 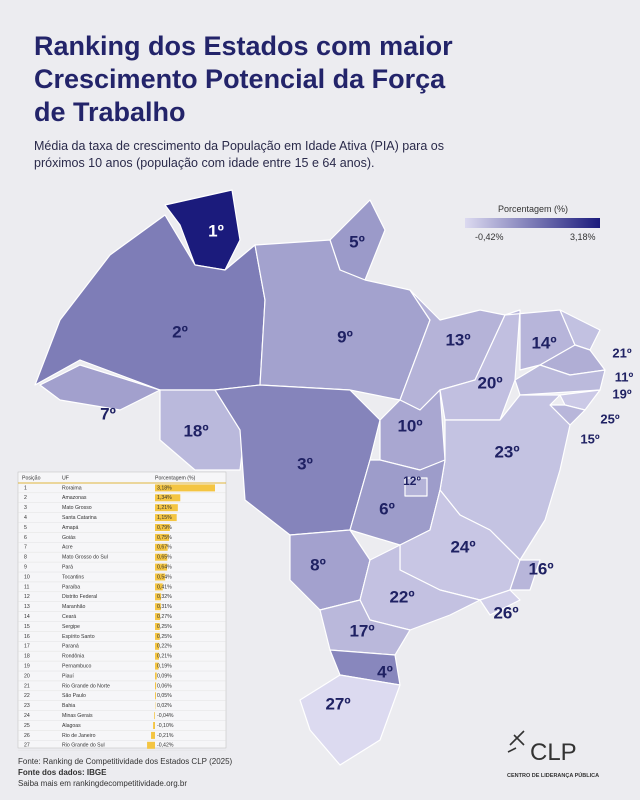 What do you see at coordinates (164, 488) in the screenshot?
I see `table-cell: 3,18%` at bounding box center [164, 488].